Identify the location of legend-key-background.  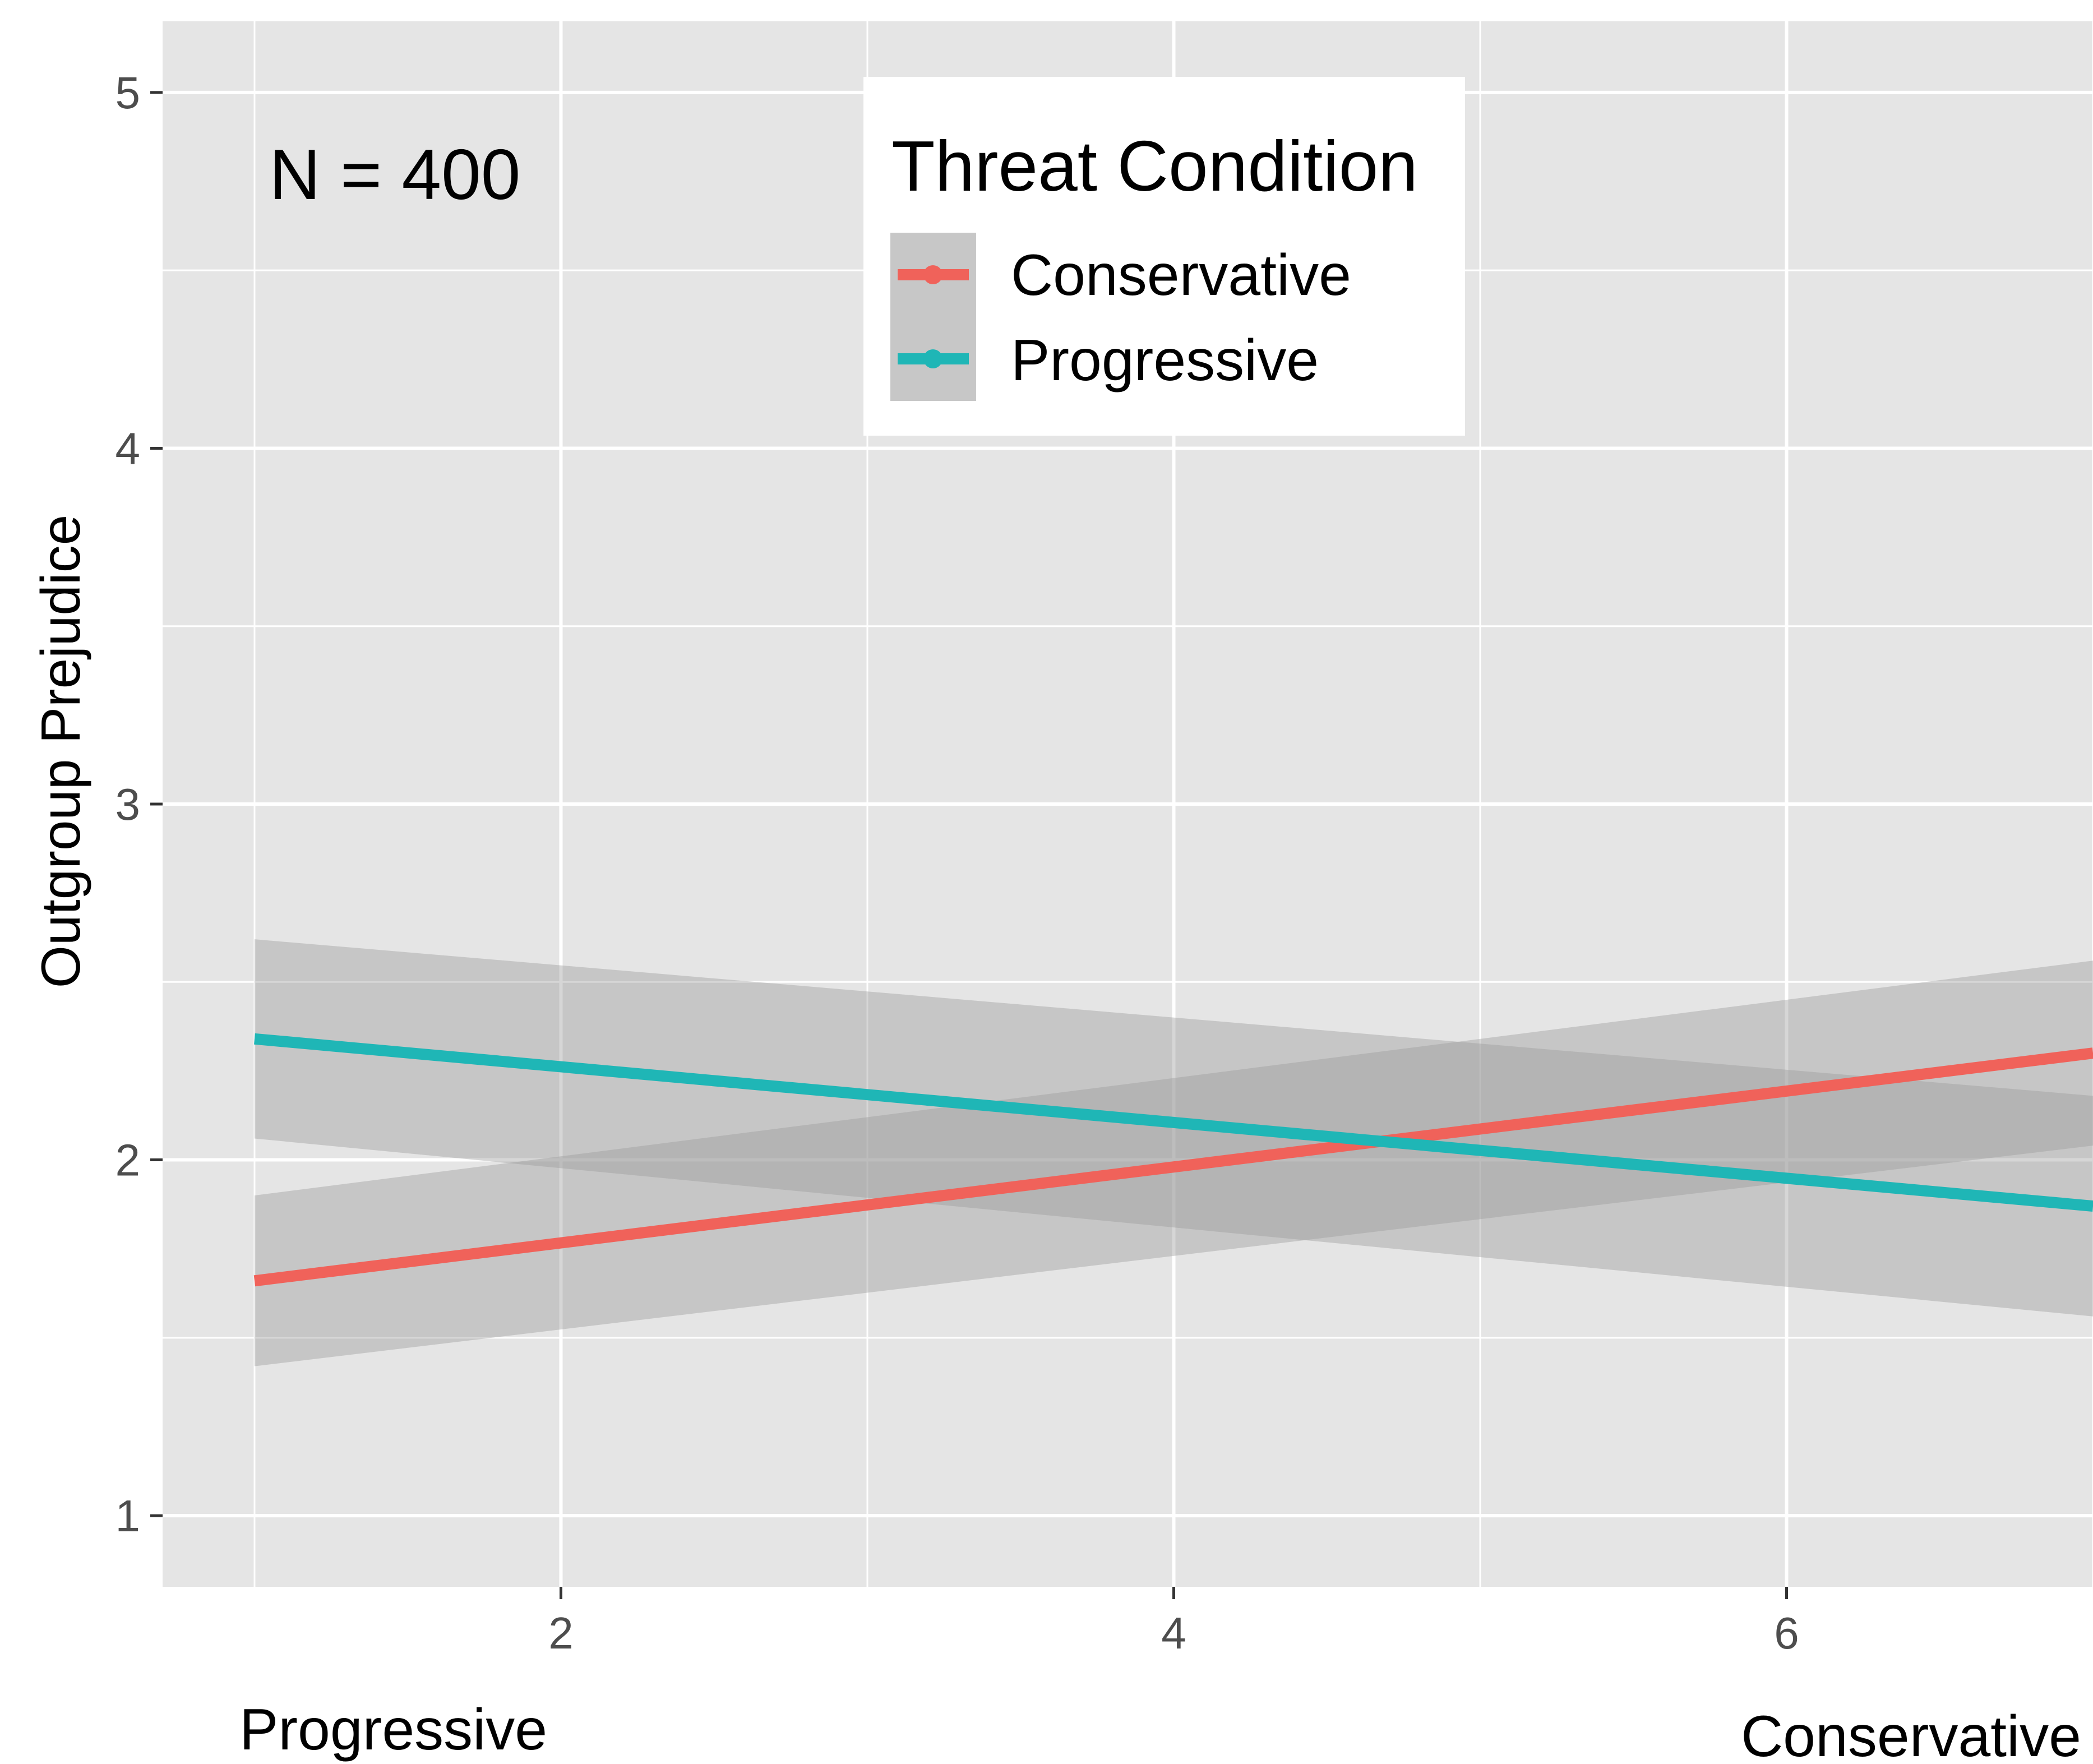
(933, 317).